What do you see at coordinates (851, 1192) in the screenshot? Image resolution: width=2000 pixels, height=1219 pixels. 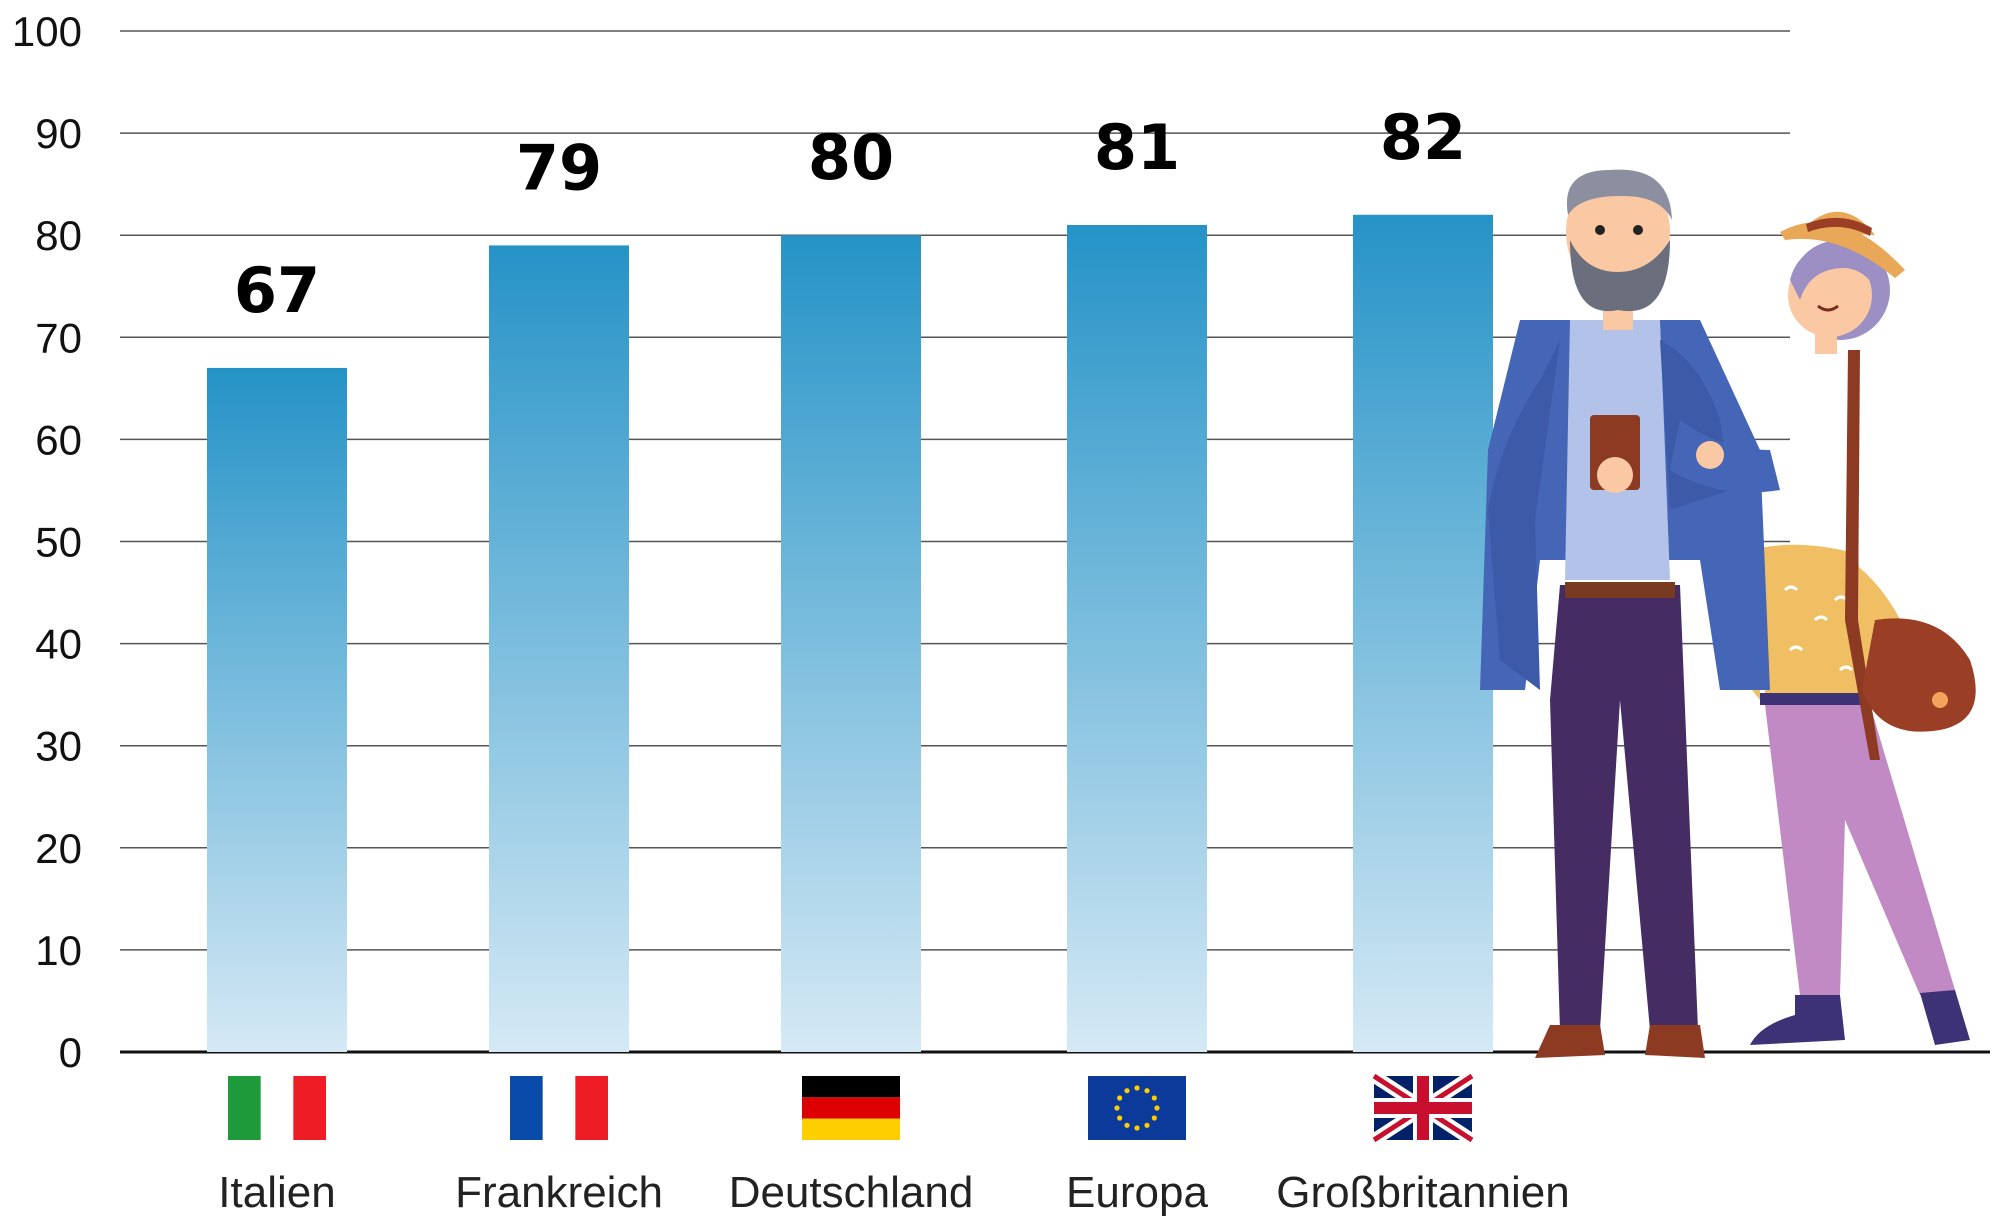 I see `x-category-label: Deutschland` at bounding box center [851, 1192].